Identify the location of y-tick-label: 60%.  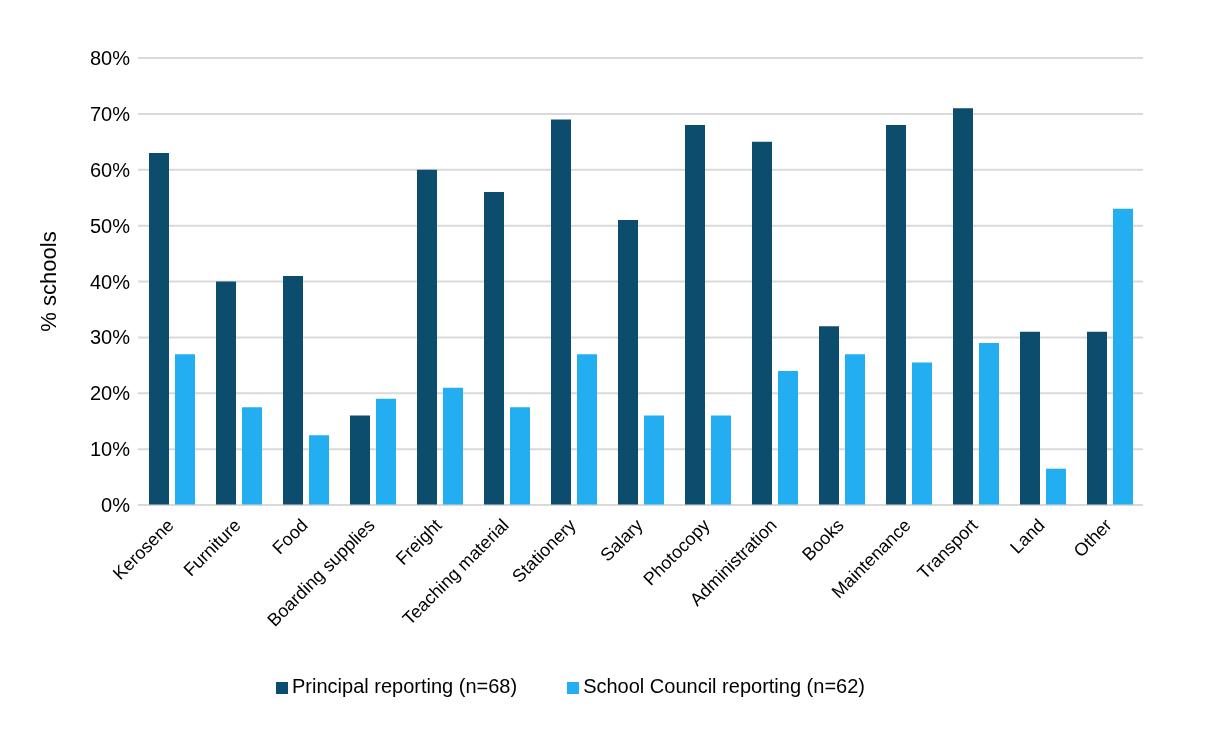
(110, 169).